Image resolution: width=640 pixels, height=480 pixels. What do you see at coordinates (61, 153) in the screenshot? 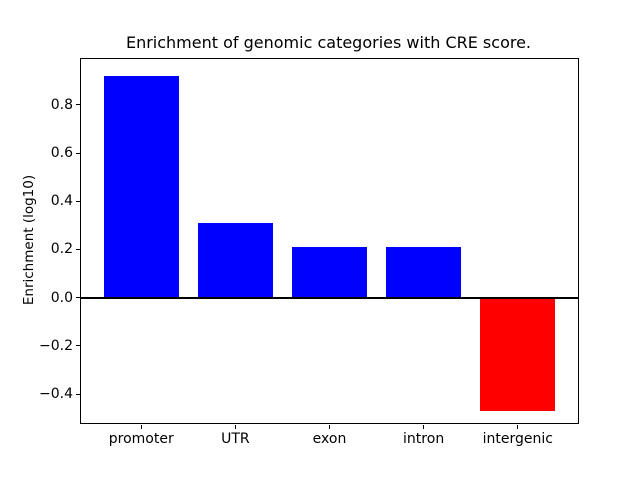
I see `y-tick-label: 0.6` at bounding box center [61, 153].